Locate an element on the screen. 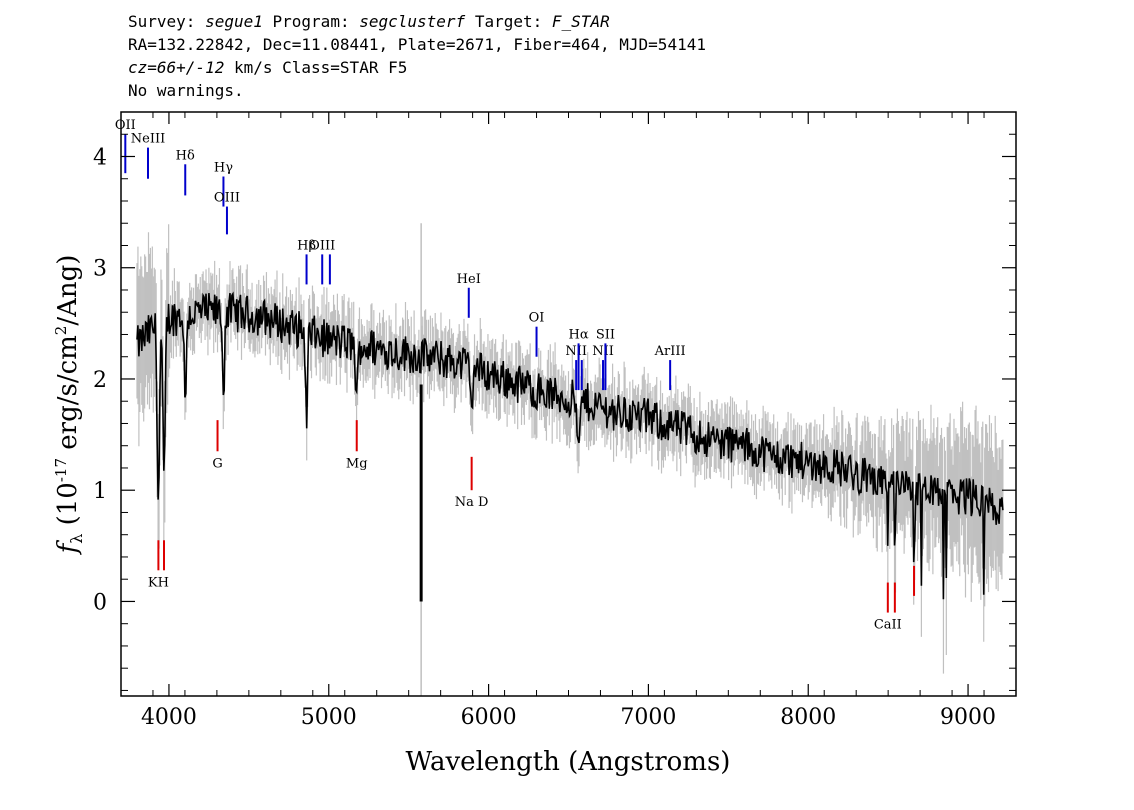 The image size is (1134, 810). x-tick-label: 4000 is located at coordinates (169, 717).